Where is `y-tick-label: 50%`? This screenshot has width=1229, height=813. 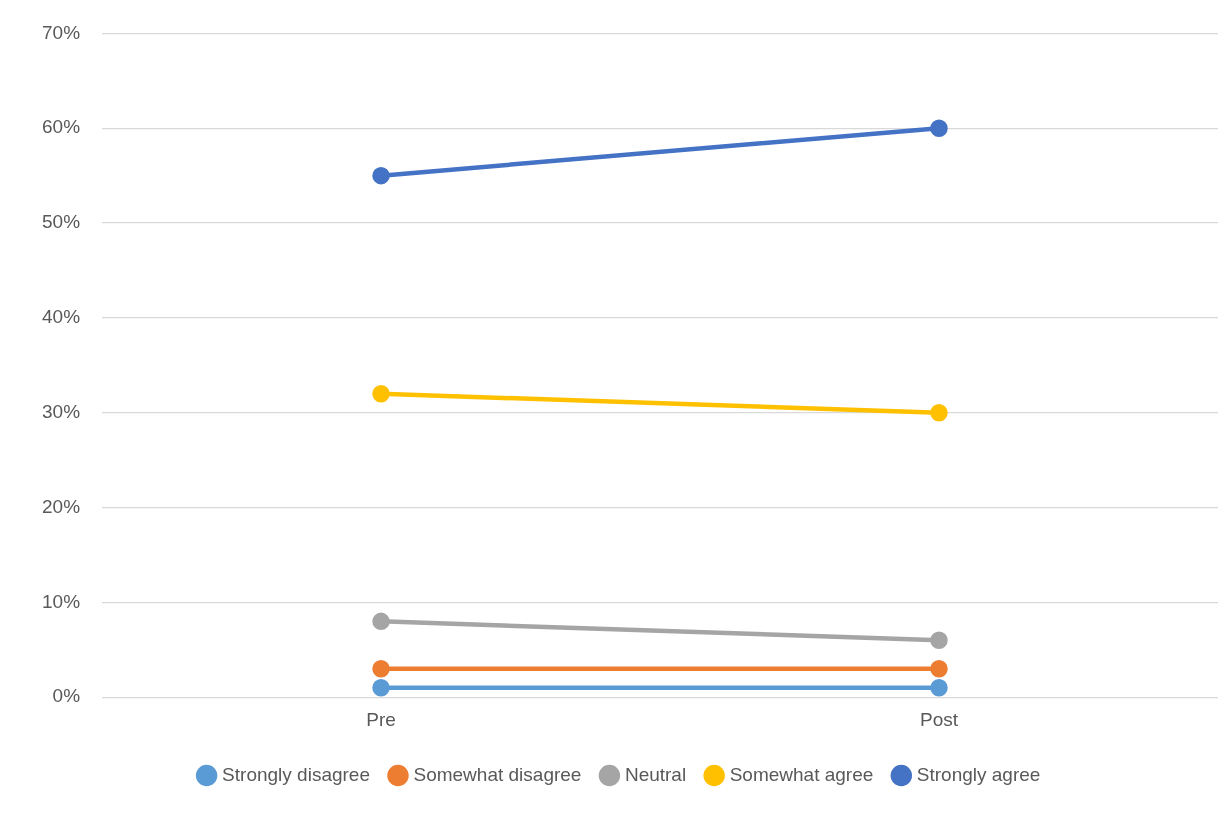
y-tick-label: 50% is located at coordinates (61, 222).